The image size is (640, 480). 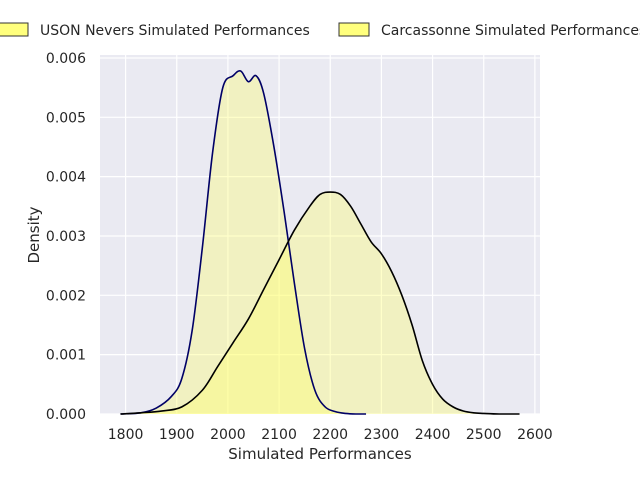 What do you see at coordinates (228, 435) in the screenshot?
I see `x-tick-label: 2000` at bounding box center [228, 435].